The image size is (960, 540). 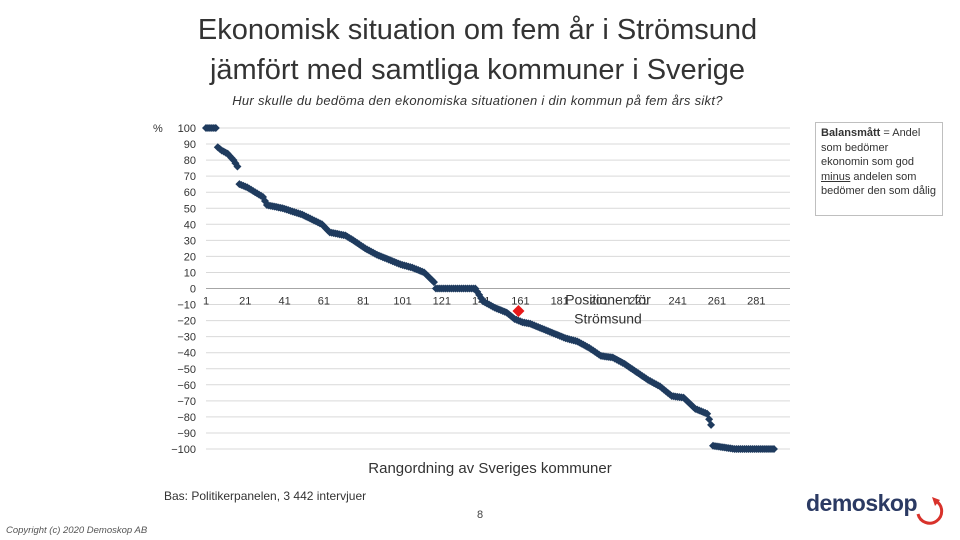 What do you see at coordinates (186, 354) in the screenshot?
I see `y-tick-label: −40` at bounding box center [186, 354].